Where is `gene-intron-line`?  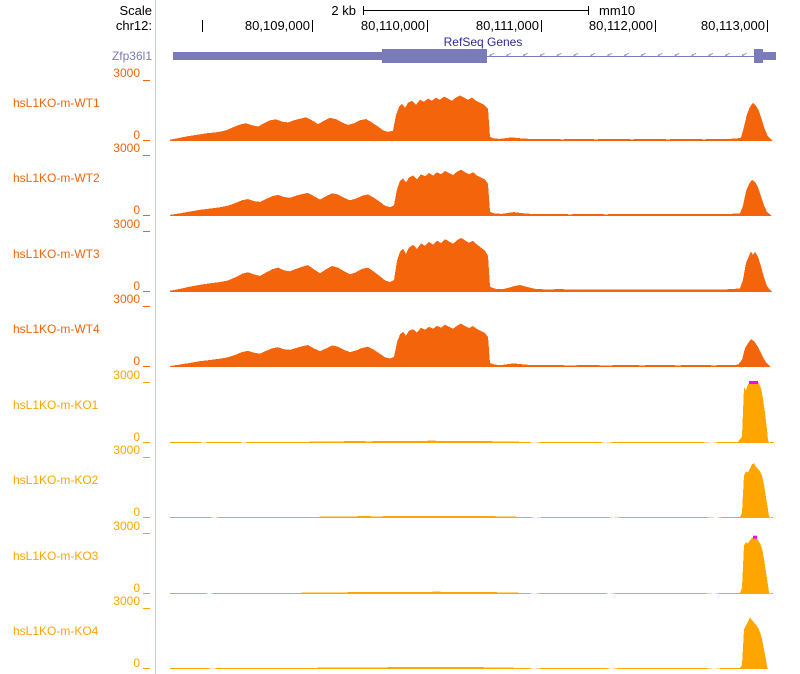
gene-intron-line is located at coordinates (621, 56).